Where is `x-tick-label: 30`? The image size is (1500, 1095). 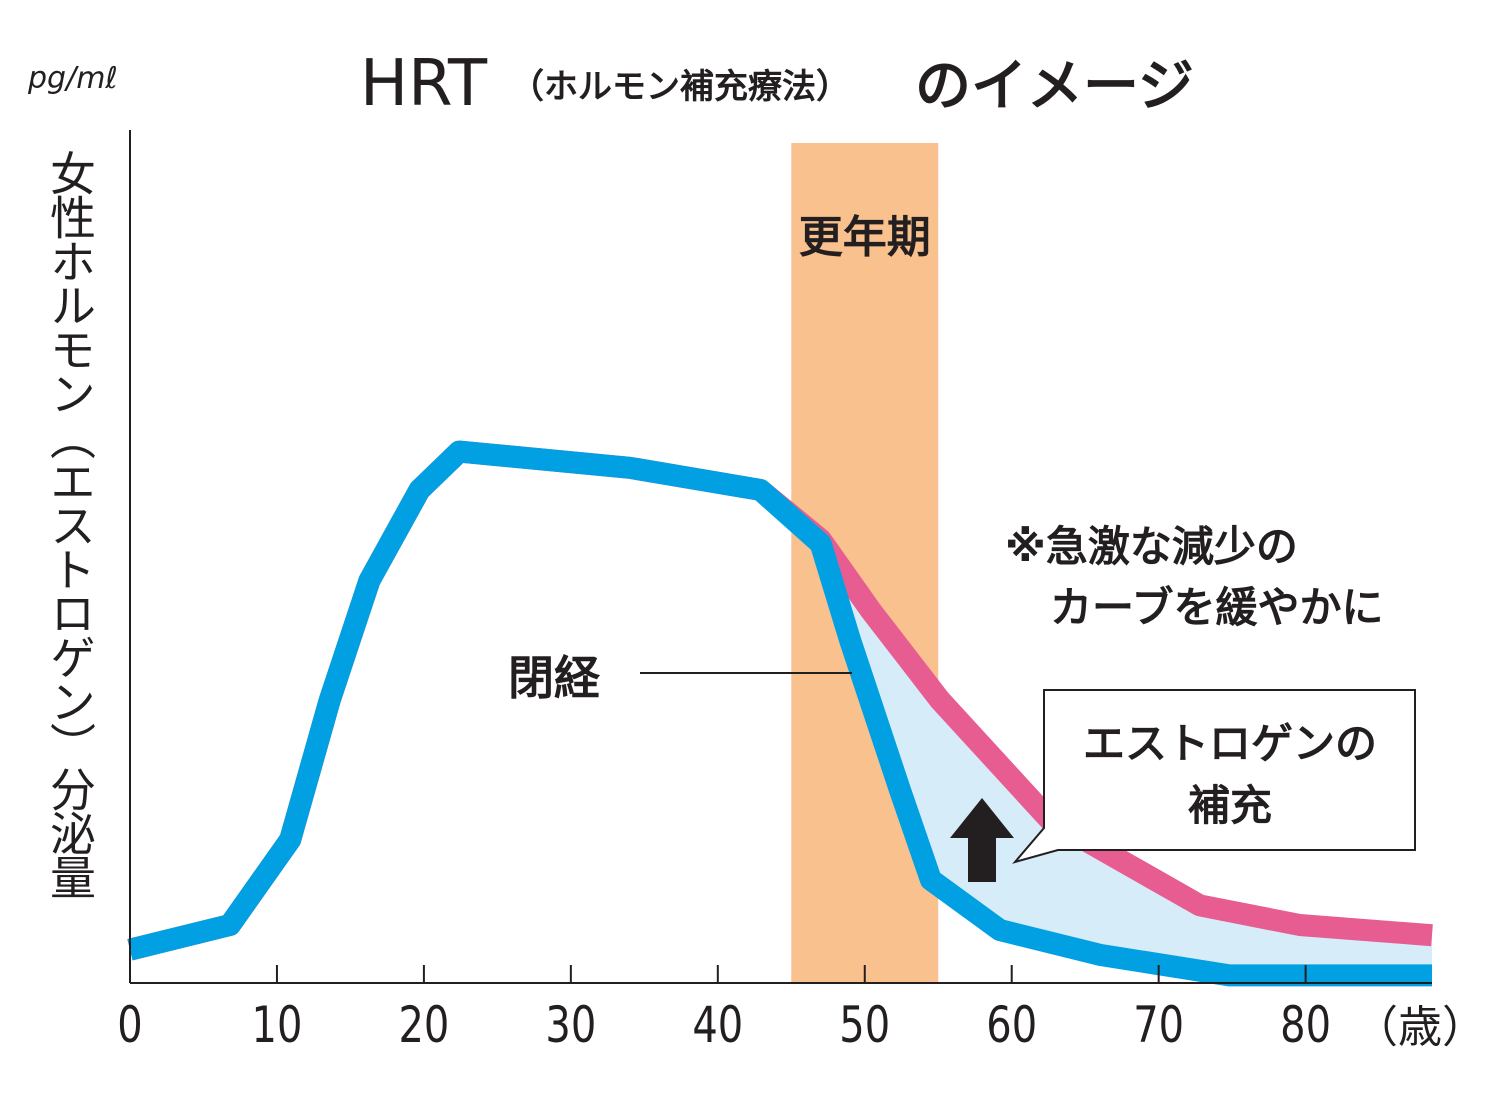 x-tick-label: 30 is located at coordinates (570, 1025).